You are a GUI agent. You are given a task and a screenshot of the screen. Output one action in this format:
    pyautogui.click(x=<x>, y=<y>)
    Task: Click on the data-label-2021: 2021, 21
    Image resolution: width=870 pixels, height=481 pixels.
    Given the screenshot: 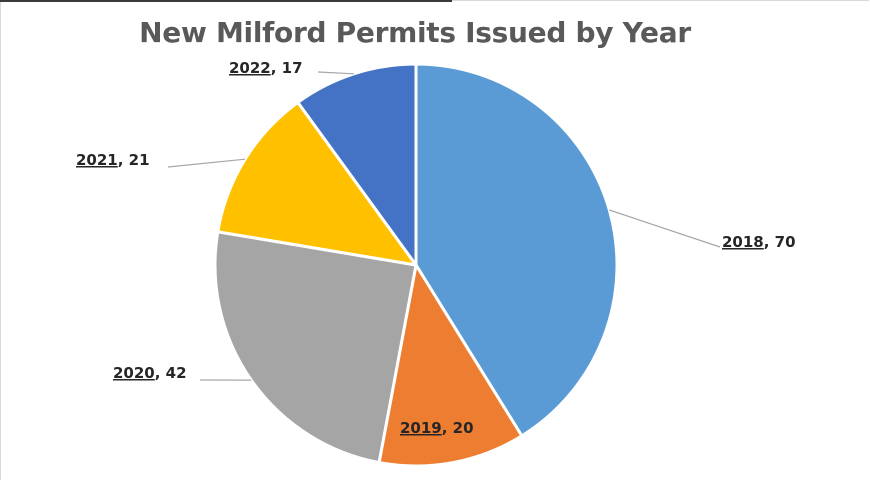 What is the action you would take?
    pyautogui.click(x=113, y=160)
    